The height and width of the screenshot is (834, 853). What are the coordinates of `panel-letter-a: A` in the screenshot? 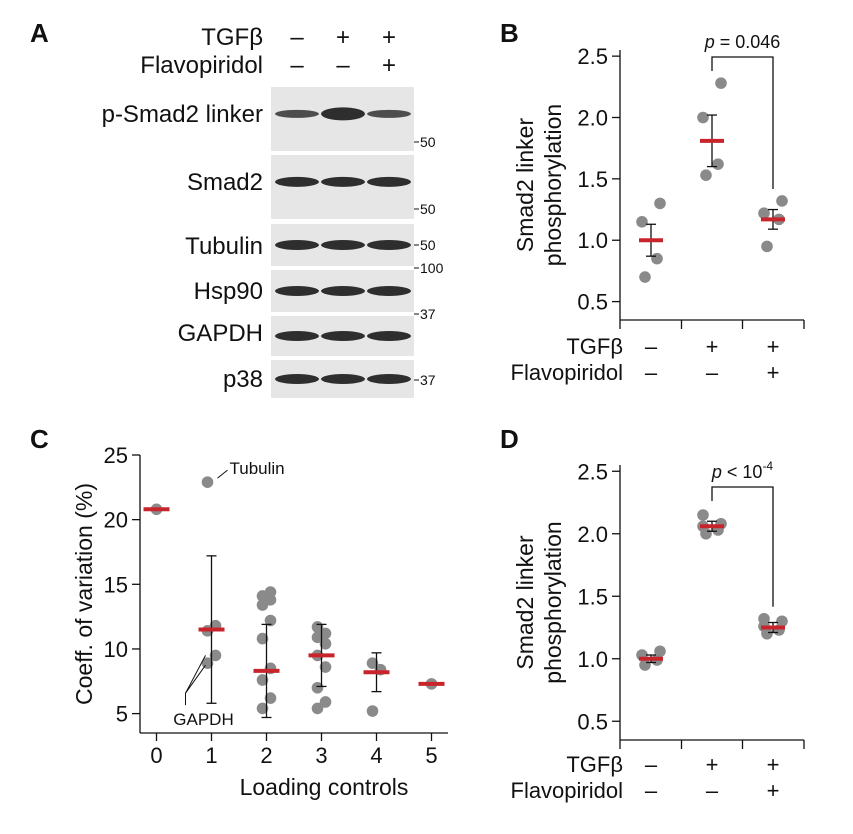 It's located at (39, 33).